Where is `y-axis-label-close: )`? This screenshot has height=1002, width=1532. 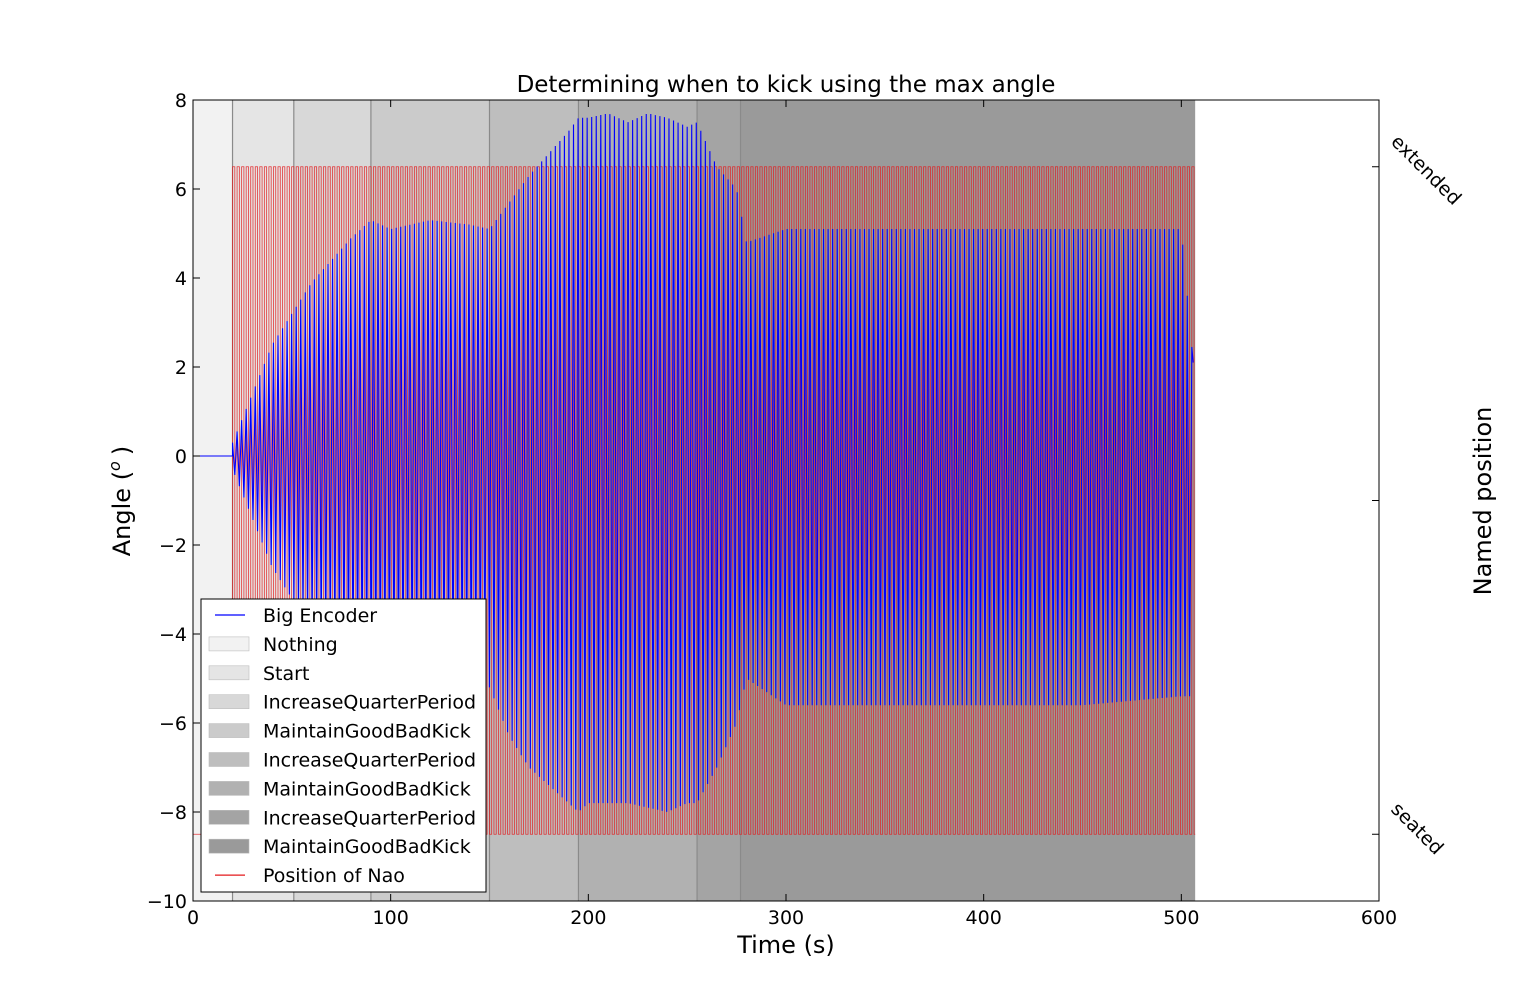
y-axis-label-close: ) is located at coordinates (122, 450).